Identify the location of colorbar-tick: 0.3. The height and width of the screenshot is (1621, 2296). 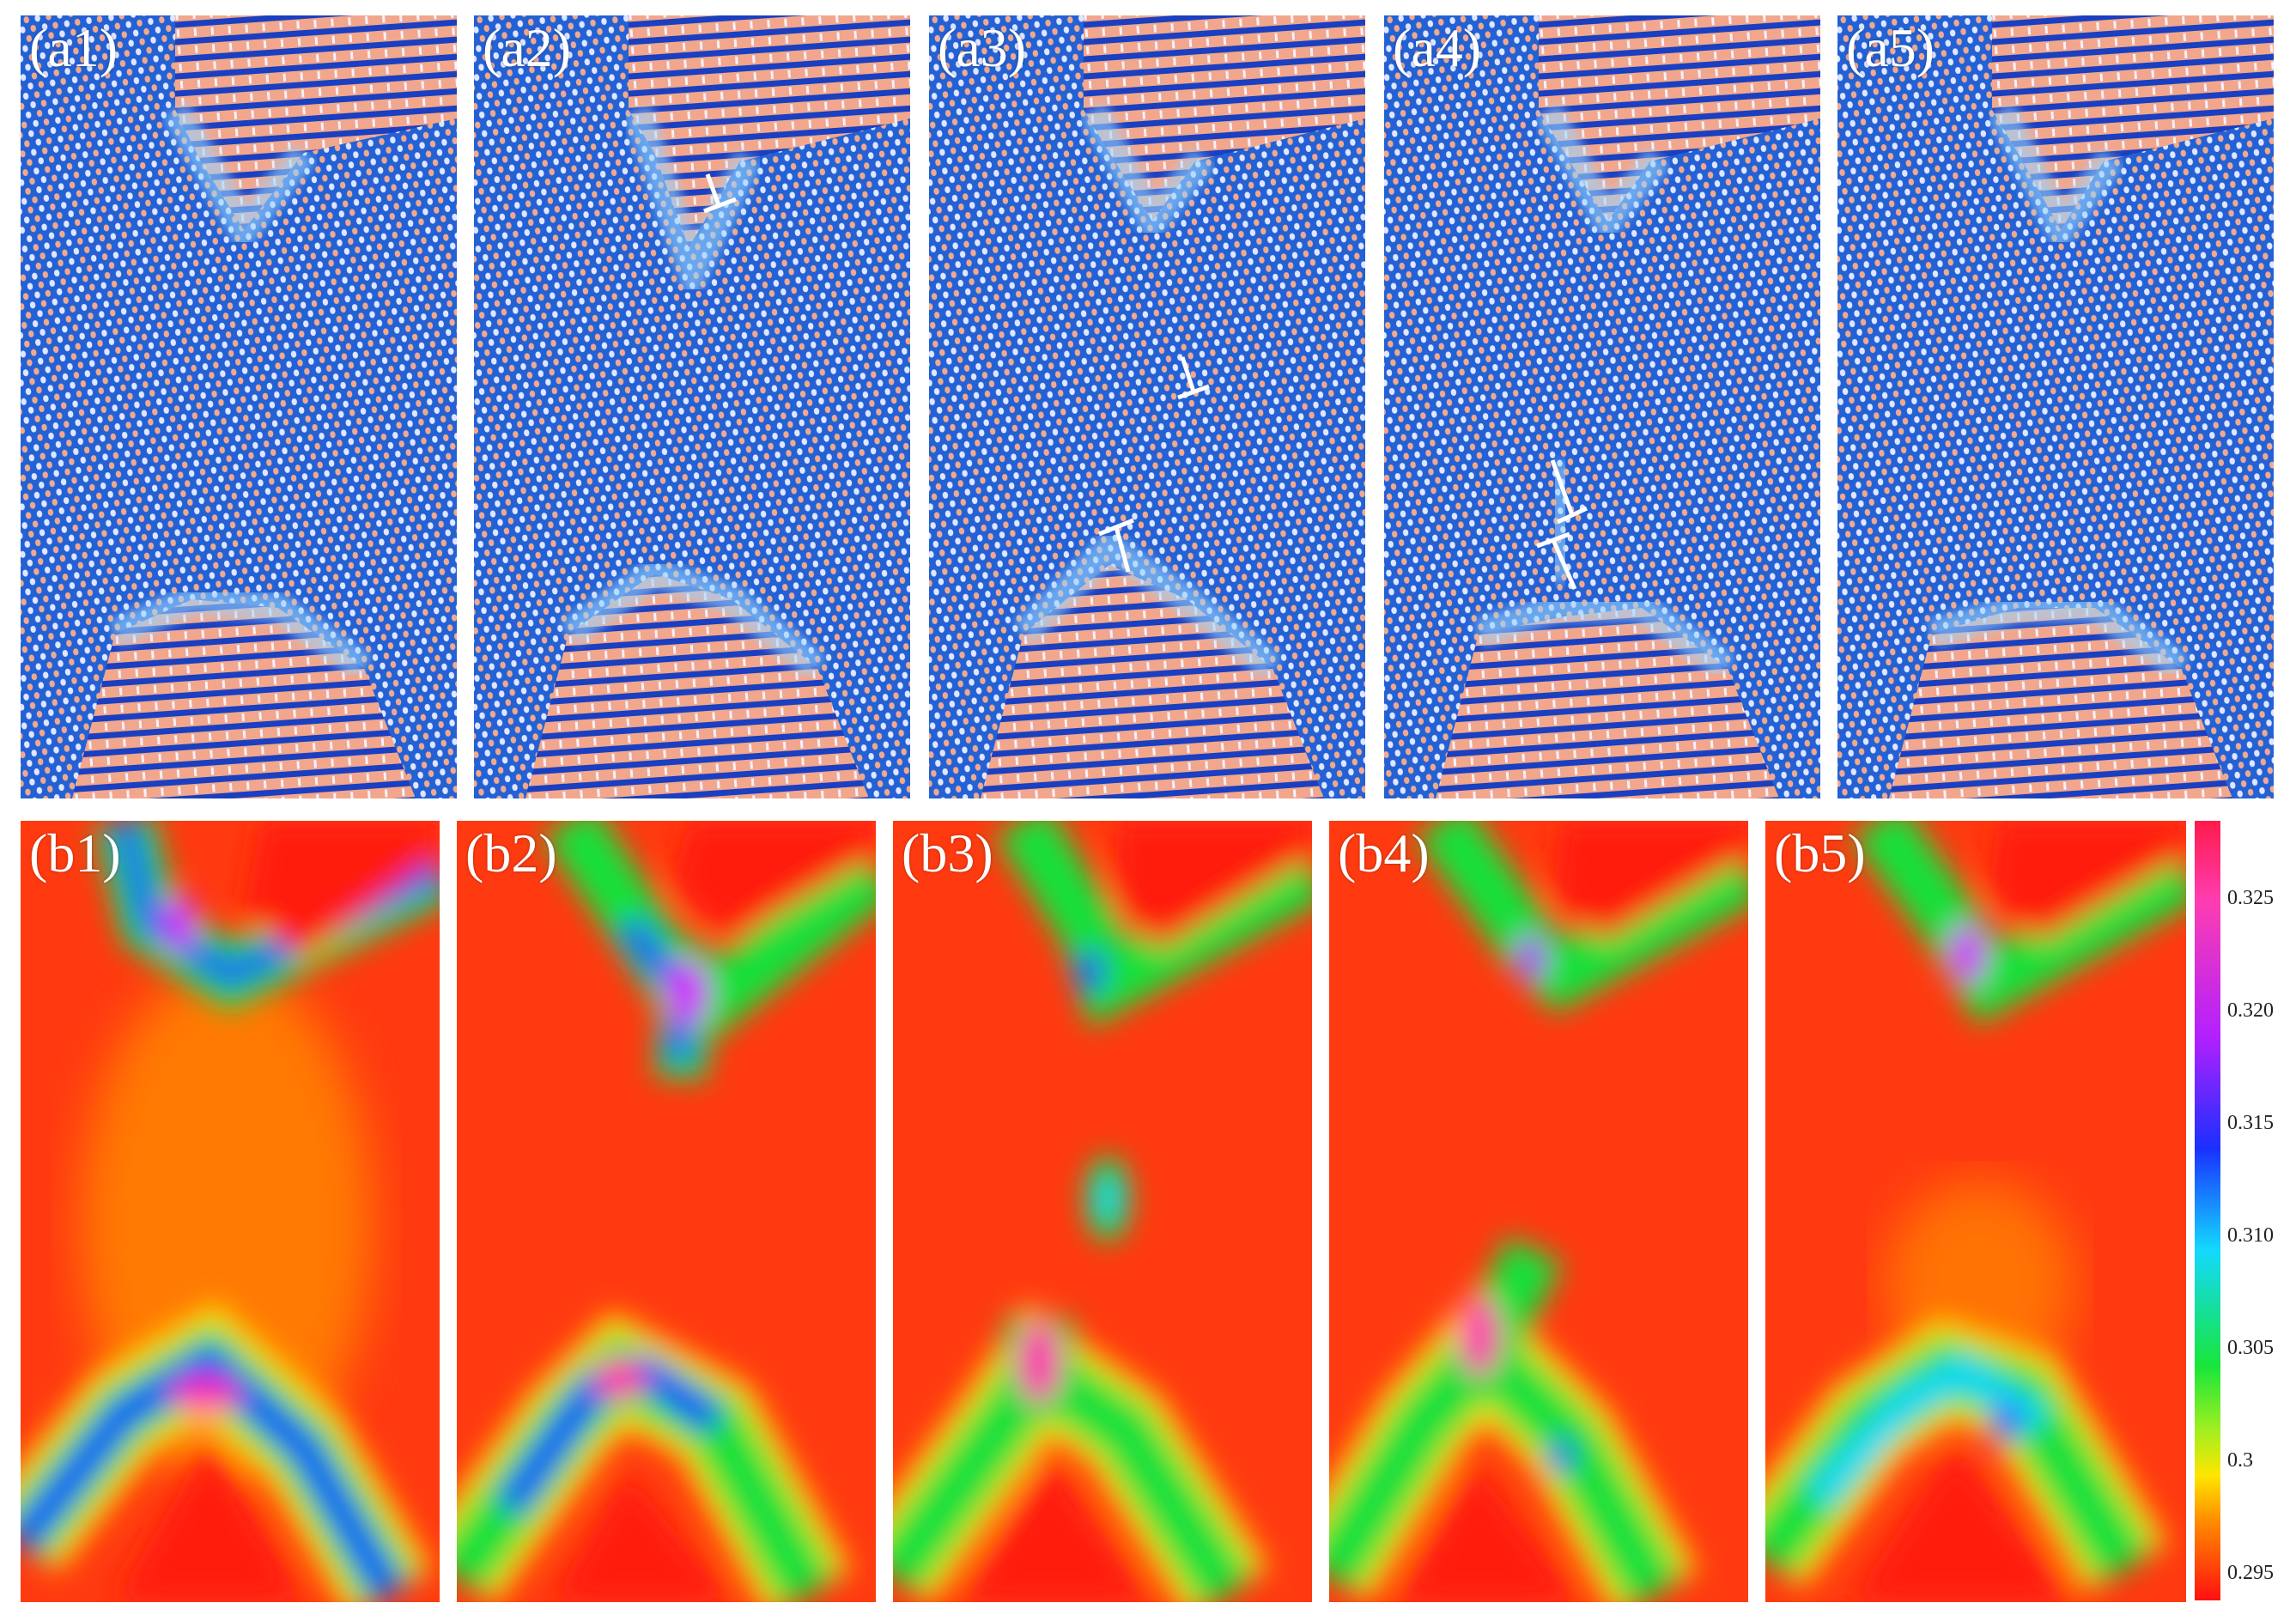
(2240, 1460).